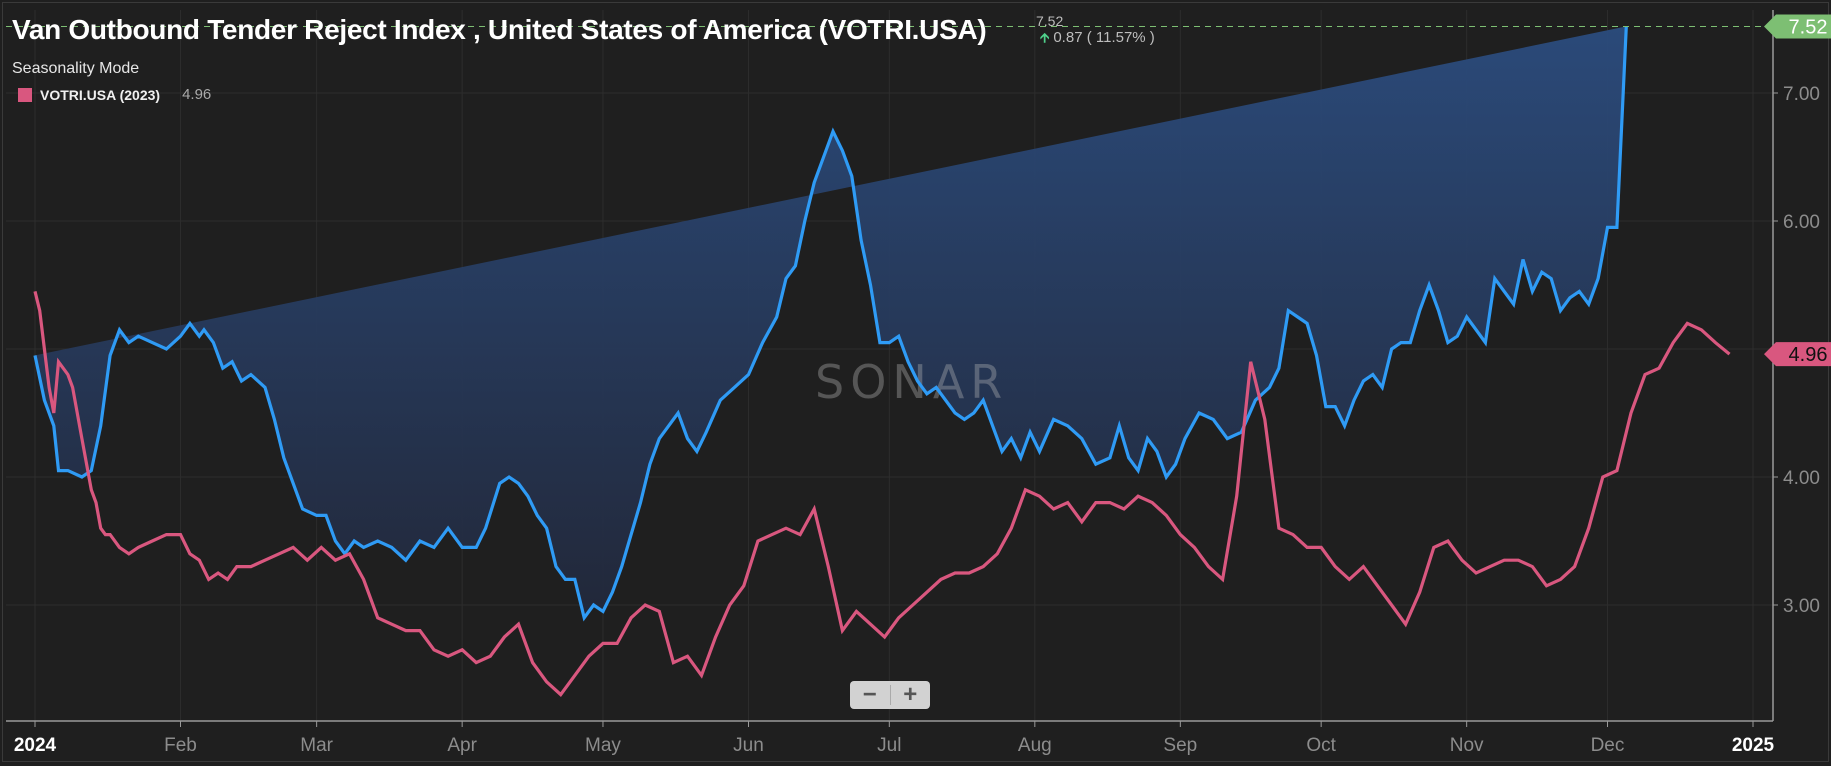 The image size is (1831, 766). I want to click on price-tag-label: 7.52, so click(1808, 27).